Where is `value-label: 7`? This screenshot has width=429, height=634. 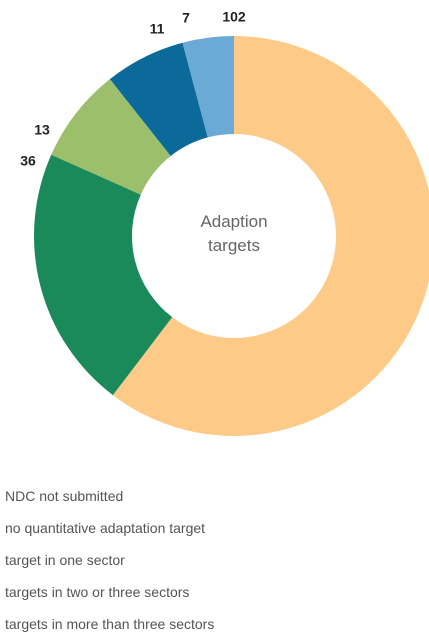
value-label: 7 is located at coordinates (186, 18).